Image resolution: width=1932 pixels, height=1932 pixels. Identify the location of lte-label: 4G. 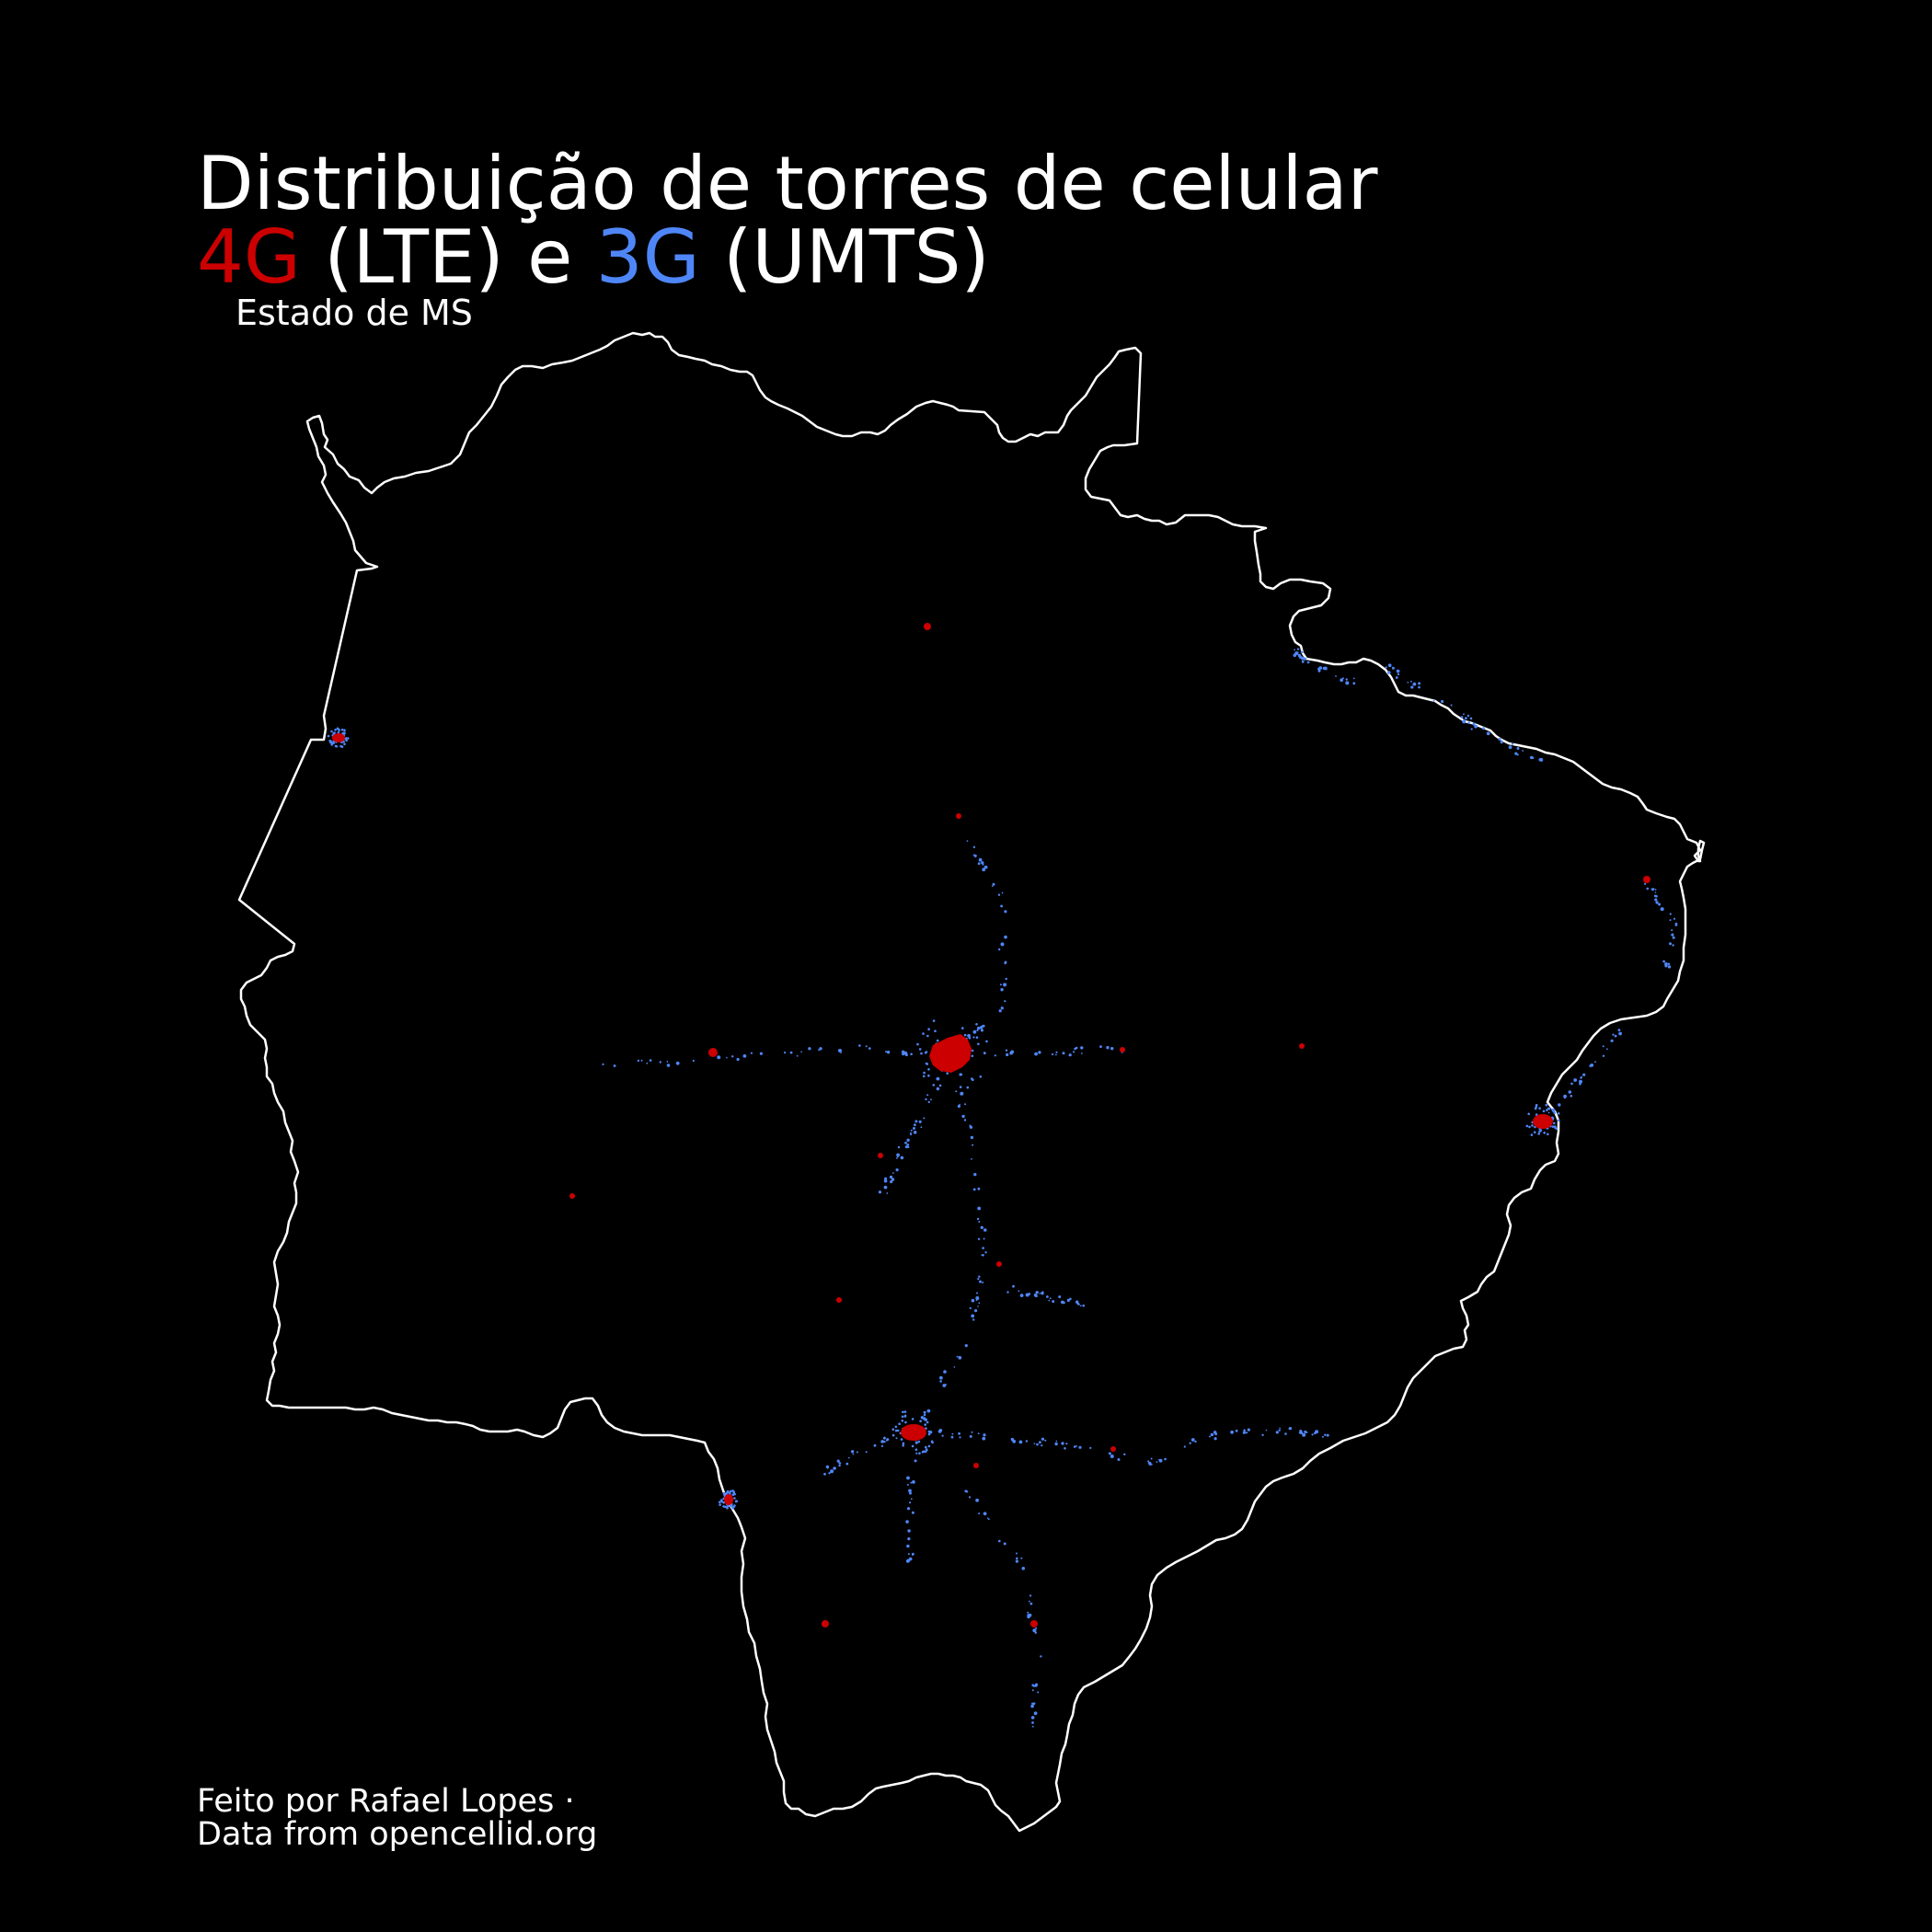
(249, 257).